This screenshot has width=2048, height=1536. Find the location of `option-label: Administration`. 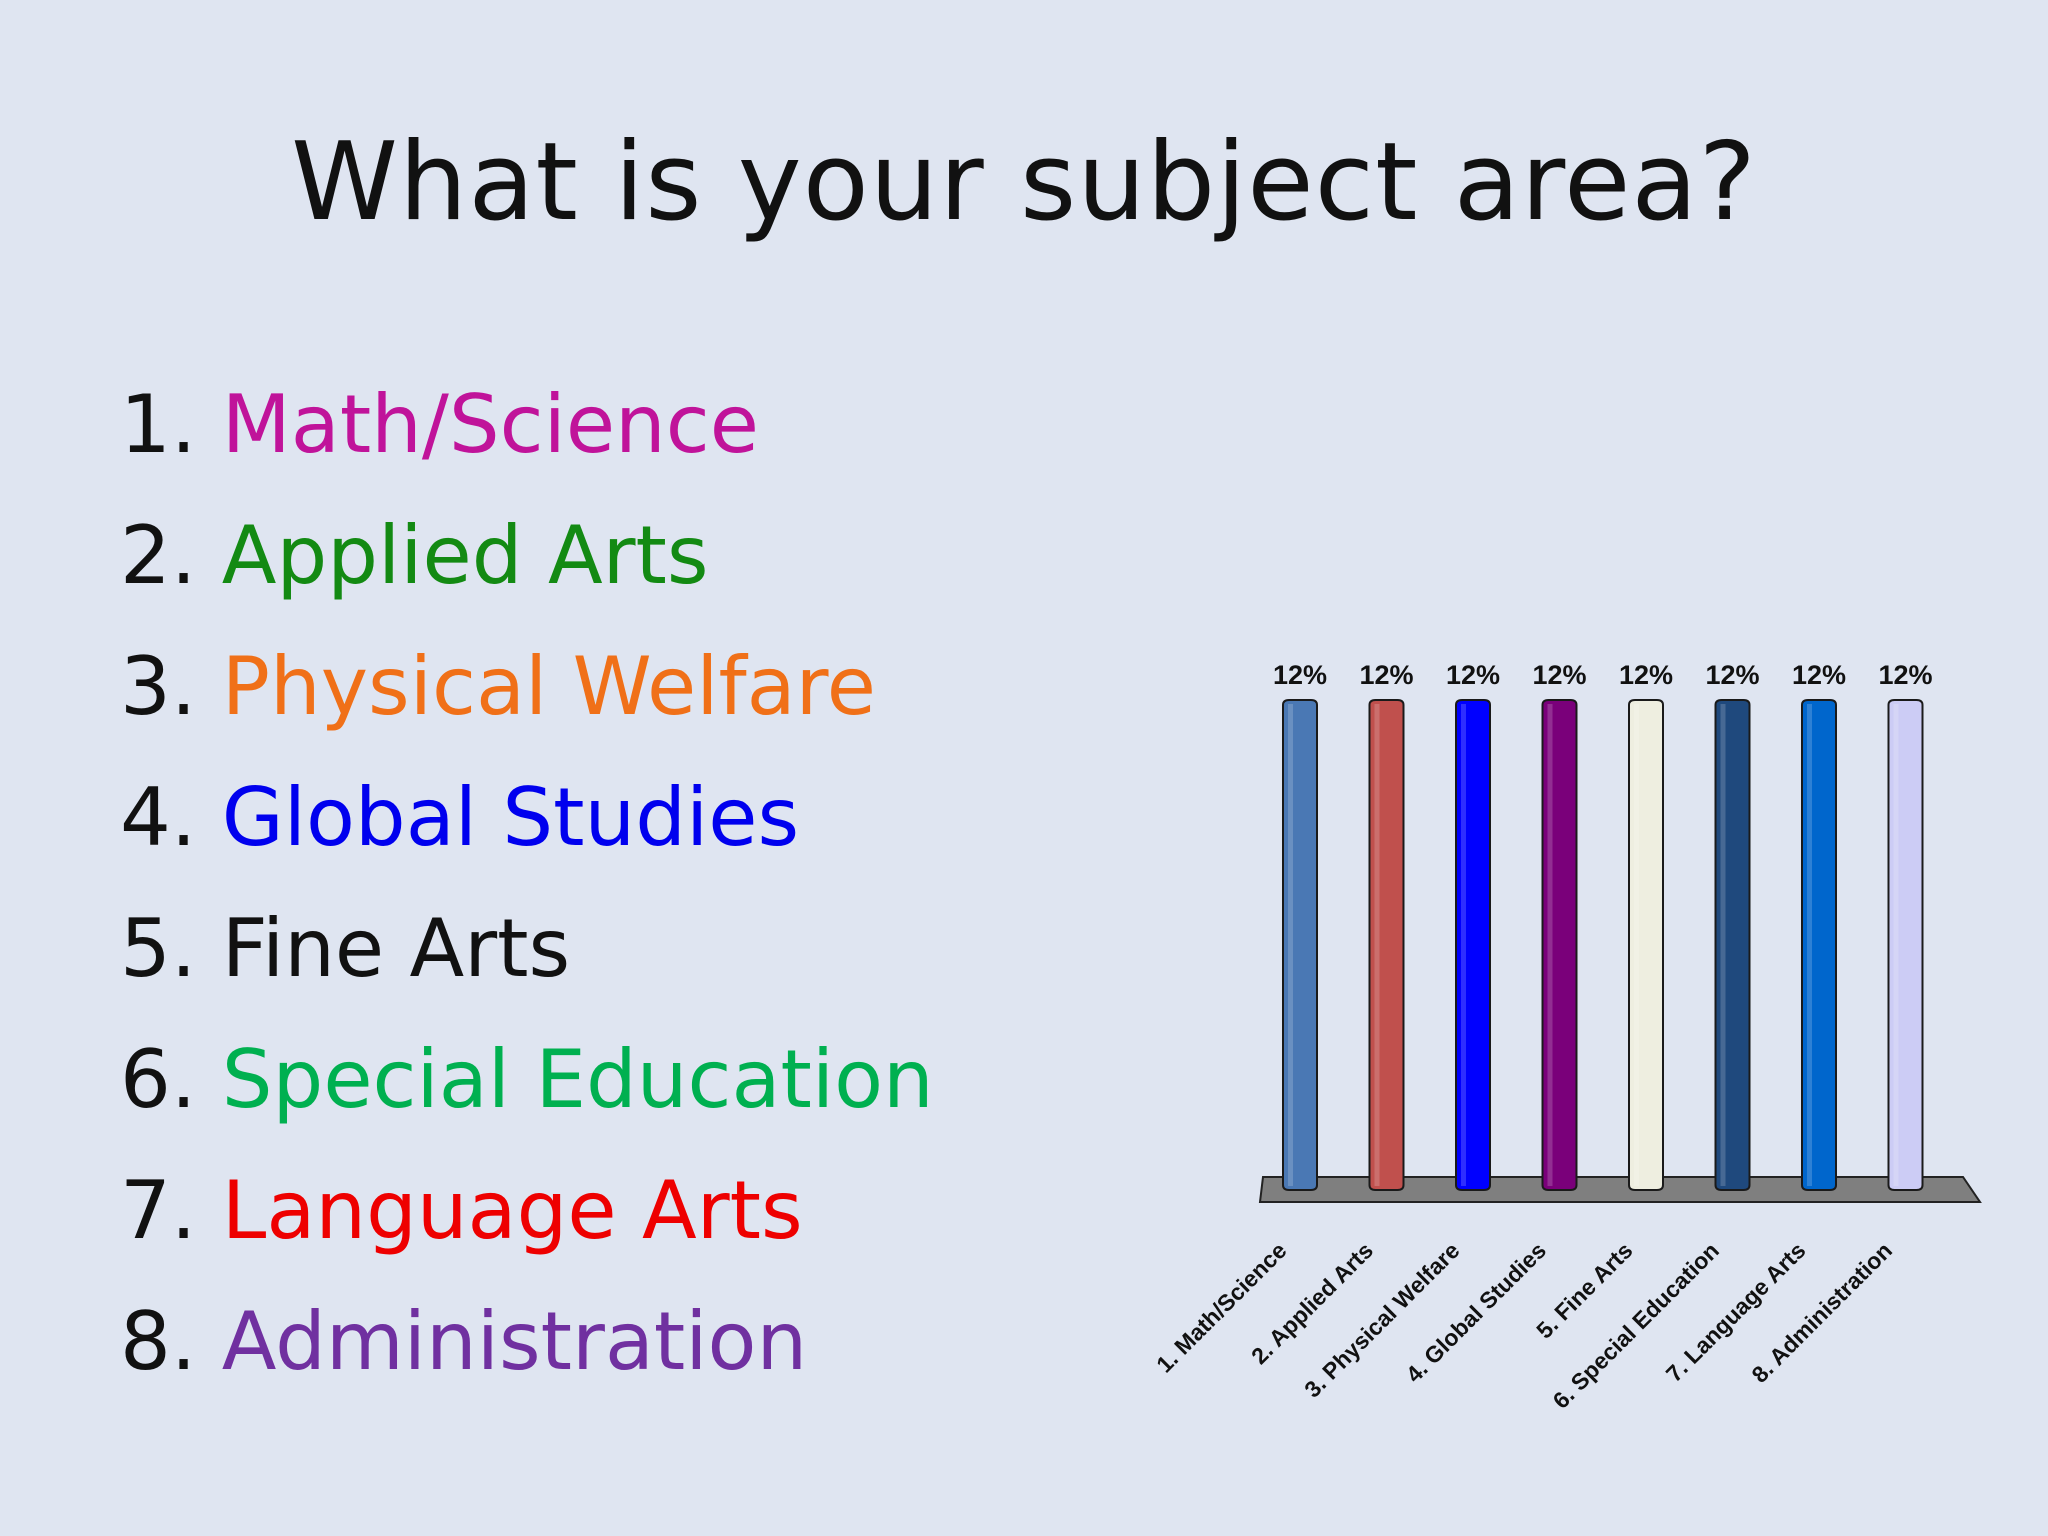

option-label: Administration is located at coordinates (514, 1341).